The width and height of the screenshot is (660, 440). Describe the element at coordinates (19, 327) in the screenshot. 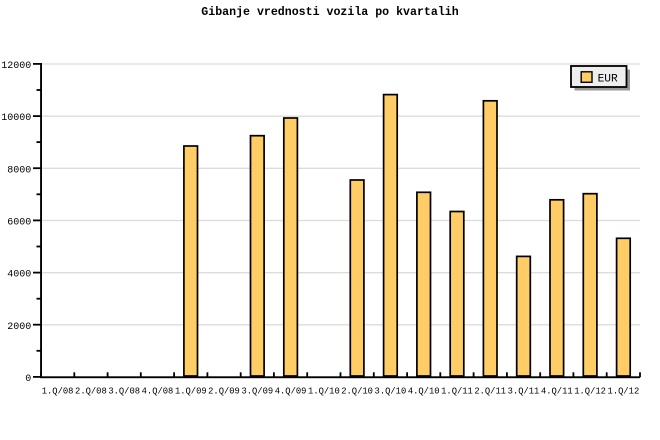

I see `svg-text: 2000` at that location.